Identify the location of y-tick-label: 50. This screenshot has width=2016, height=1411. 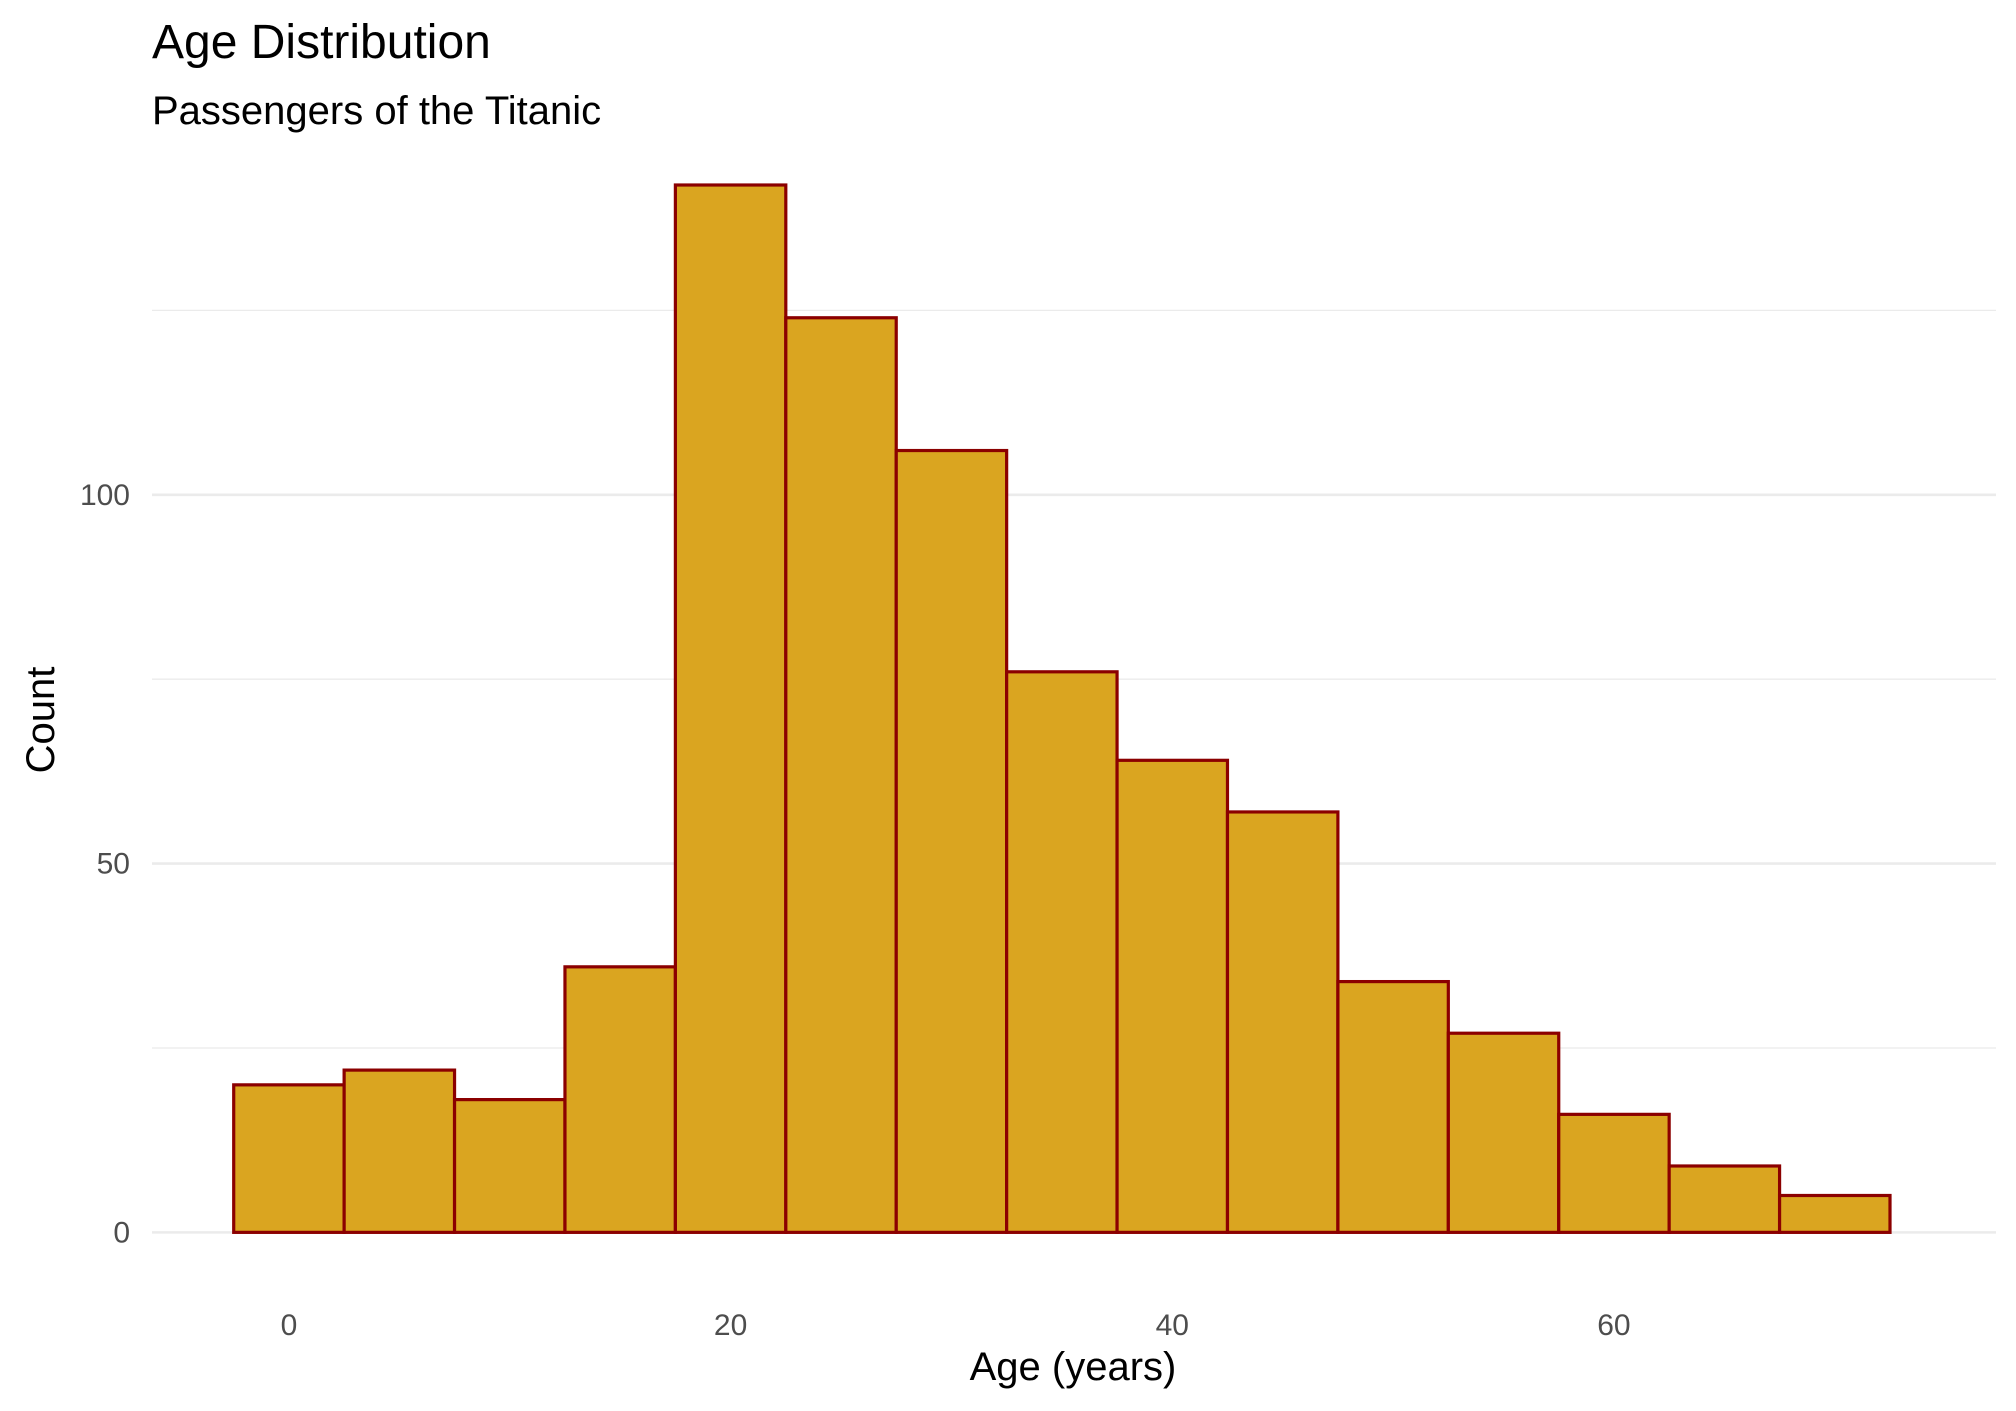
(113, 864).